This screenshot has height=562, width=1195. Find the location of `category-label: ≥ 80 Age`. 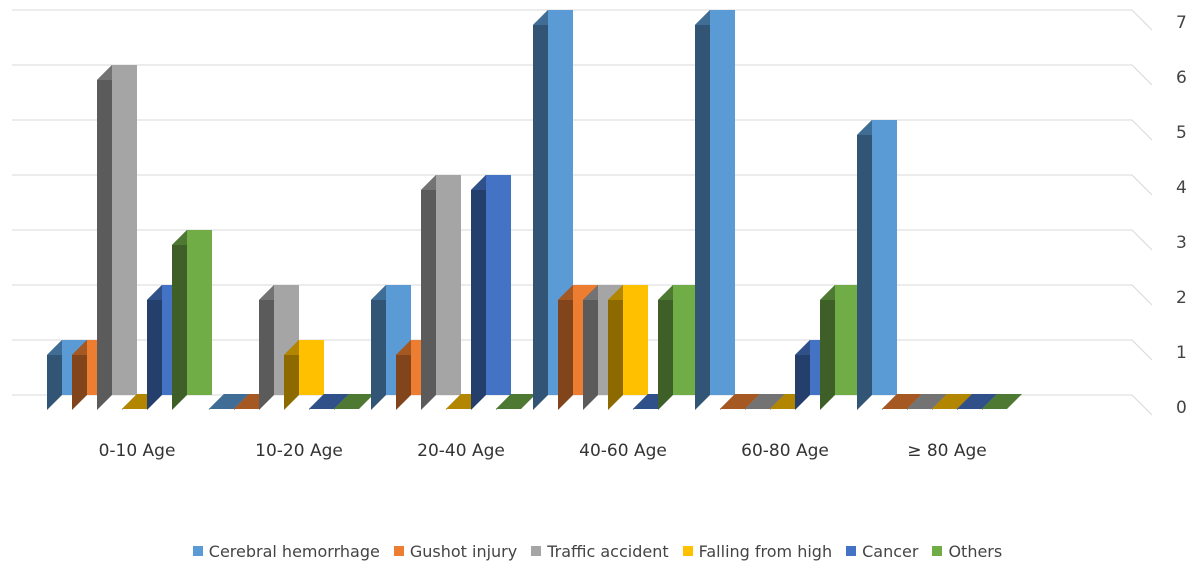

category-label: ≥ 80 Age is located at coordinates (947, 451).